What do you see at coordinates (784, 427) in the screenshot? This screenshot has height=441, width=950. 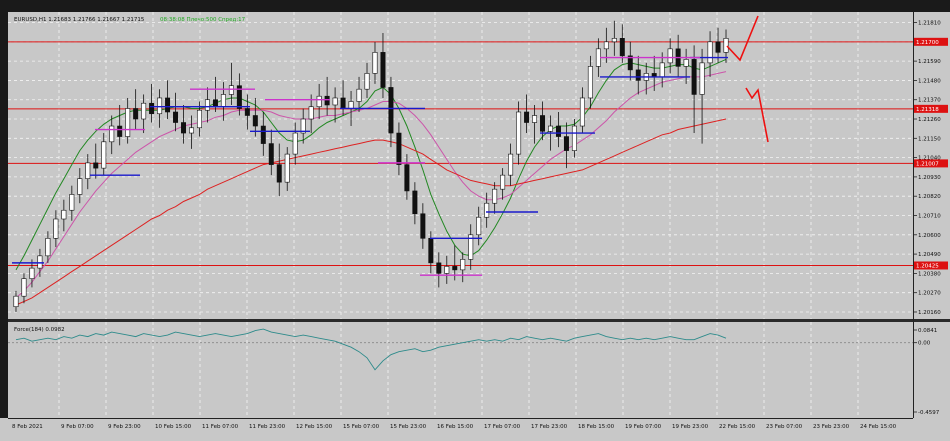 I see `x-tick-label: 23 Feb 07:00` at bounding box center [784, 427].